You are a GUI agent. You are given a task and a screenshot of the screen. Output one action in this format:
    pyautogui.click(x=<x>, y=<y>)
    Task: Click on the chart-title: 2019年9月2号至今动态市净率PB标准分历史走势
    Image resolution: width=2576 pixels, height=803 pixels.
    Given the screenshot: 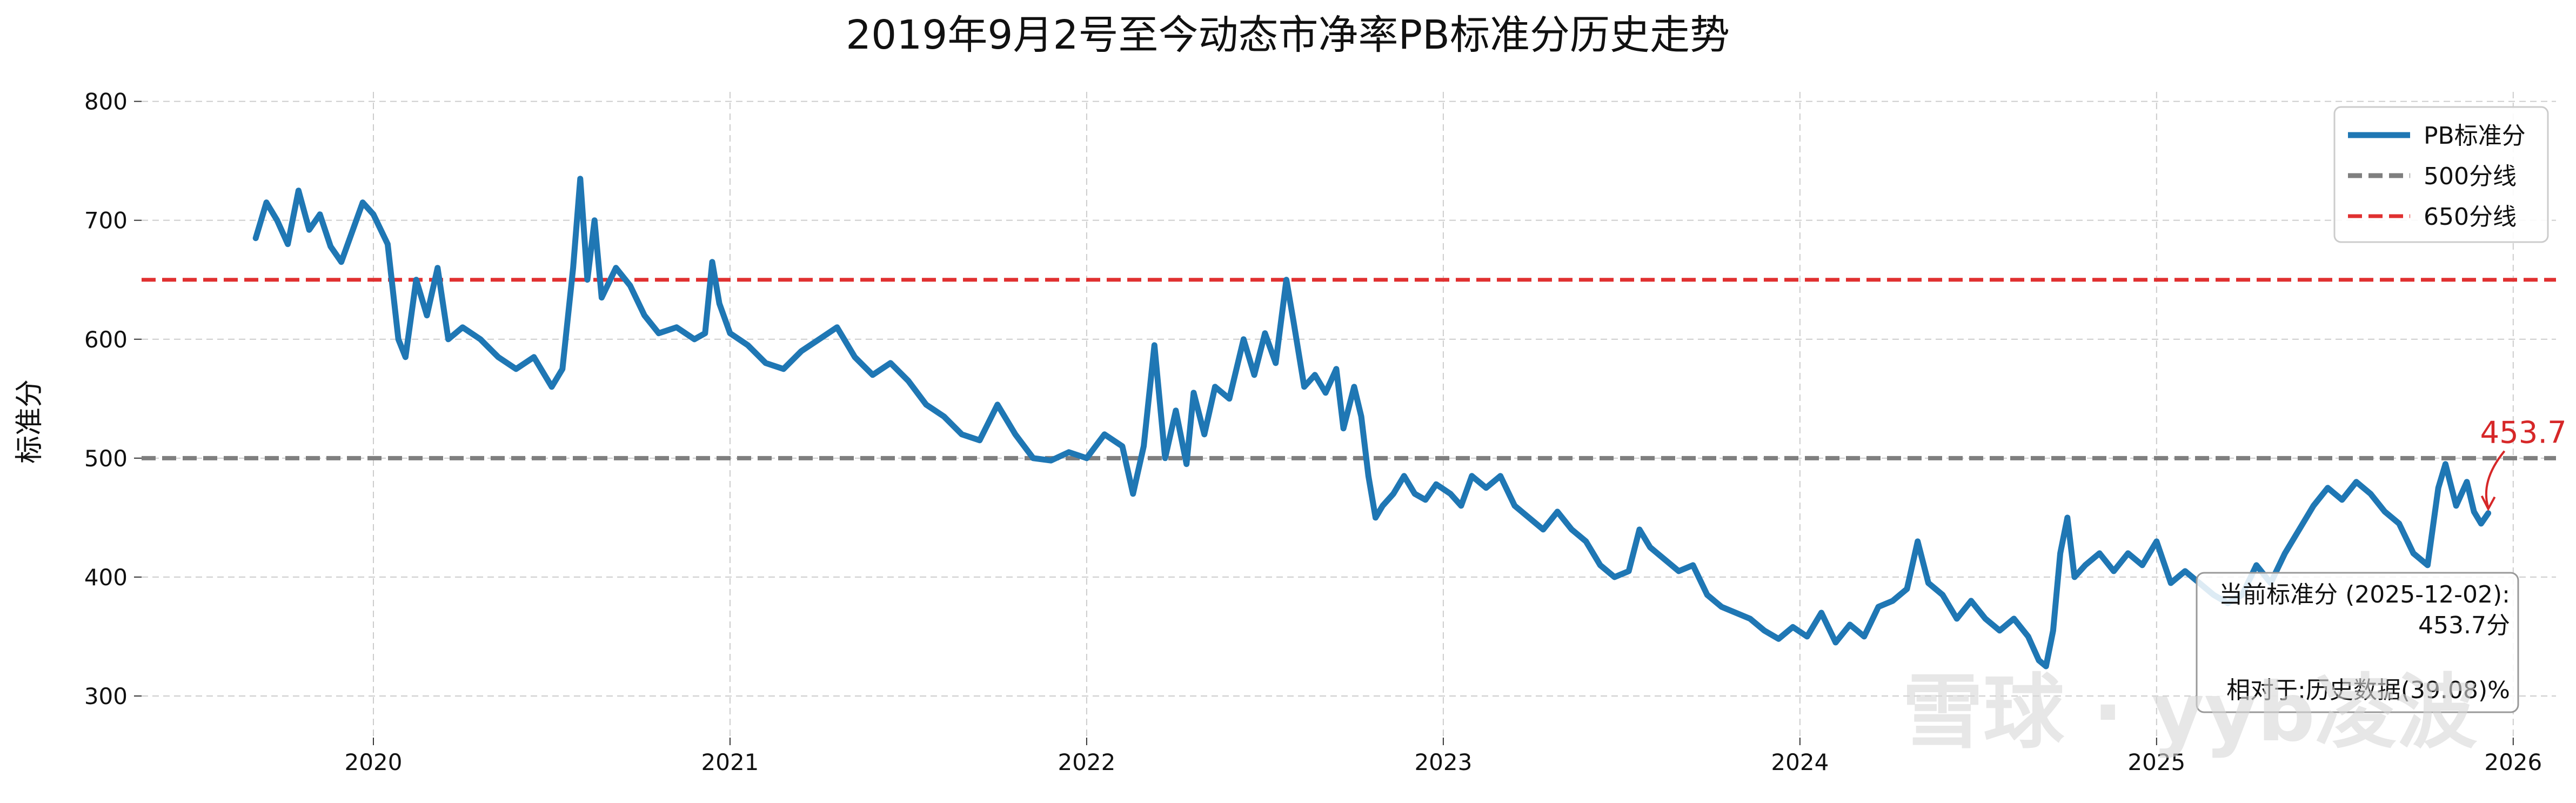 What is the action you would take?
    pyautogui.click(x=1288, y=35)
    